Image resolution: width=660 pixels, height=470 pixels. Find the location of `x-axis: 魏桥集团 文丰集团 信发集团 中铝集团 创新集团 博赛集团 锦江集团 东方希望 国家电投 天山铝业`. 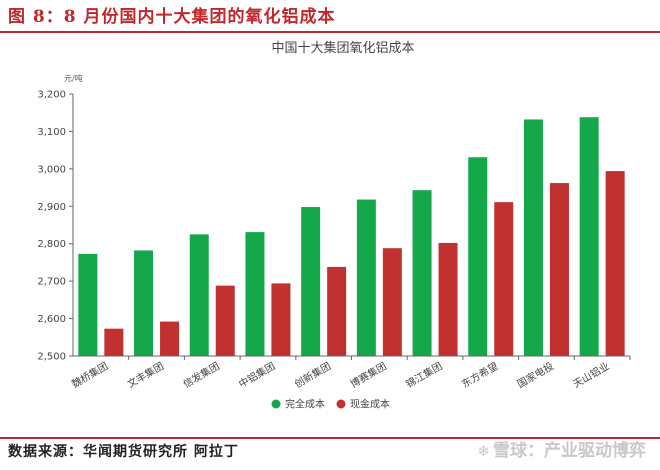

x-axis: 魏桥集团 文丰集团 信发集团 中铝集团 创新集团 博赛集团 锦江集团 东方希望 国家电投 天山铝业 is located at coordinates (350, 373).